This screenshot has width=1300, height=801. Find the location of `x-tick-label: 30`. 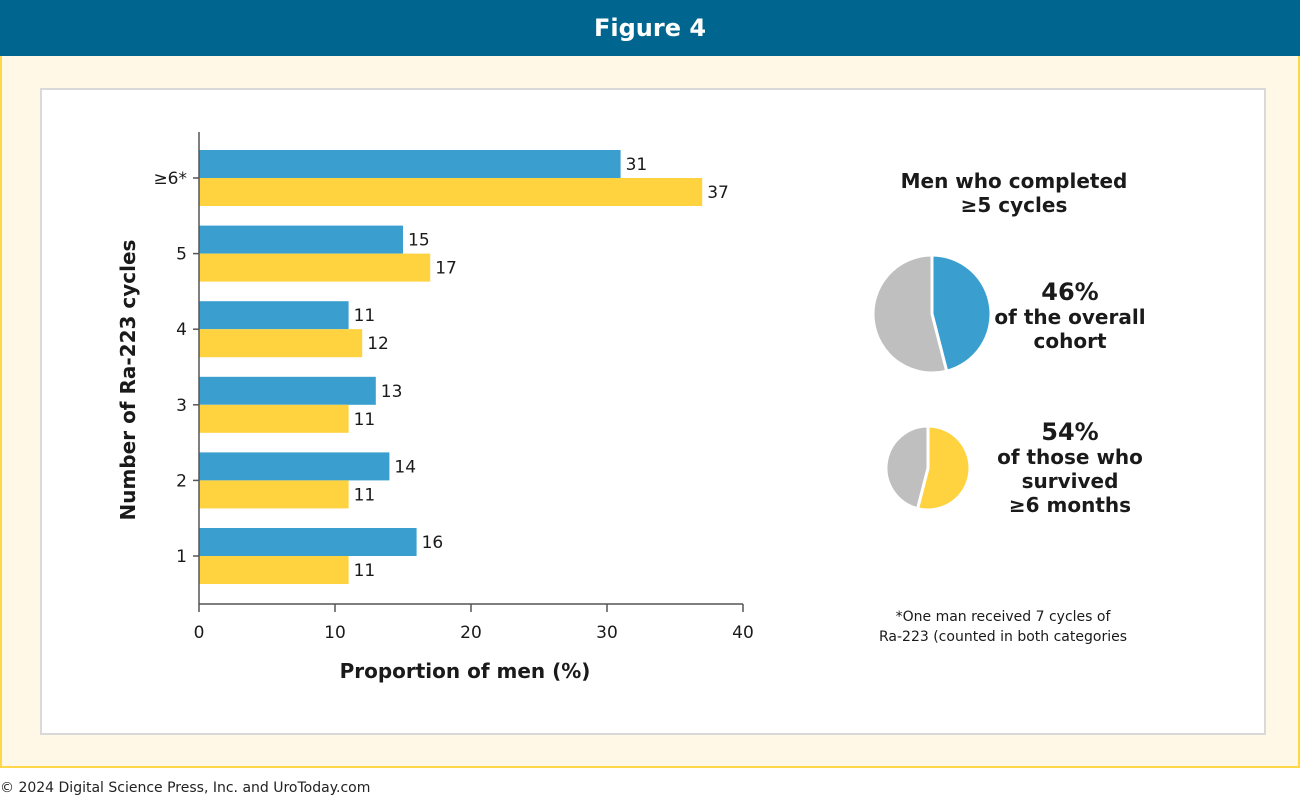

x-tick-label: 30 is located at coordinates (607, 633).